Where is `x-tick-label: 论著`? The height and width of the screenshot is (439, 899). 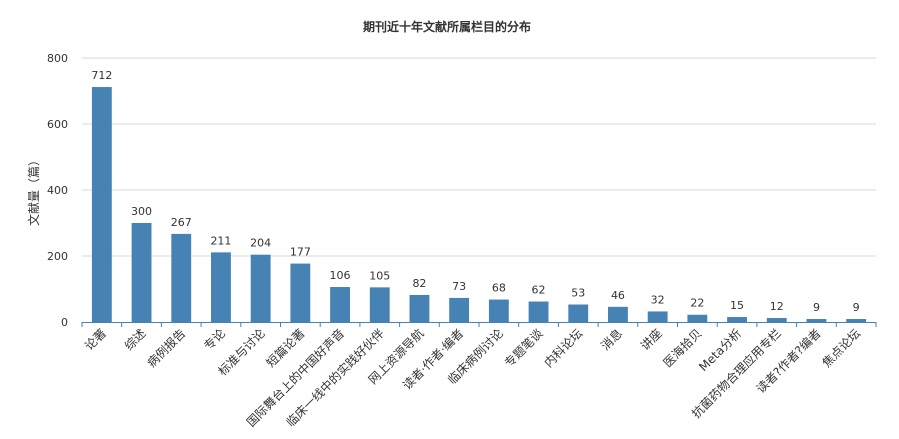 x-tick-label: 论著 is located at coordinates (95, 339).